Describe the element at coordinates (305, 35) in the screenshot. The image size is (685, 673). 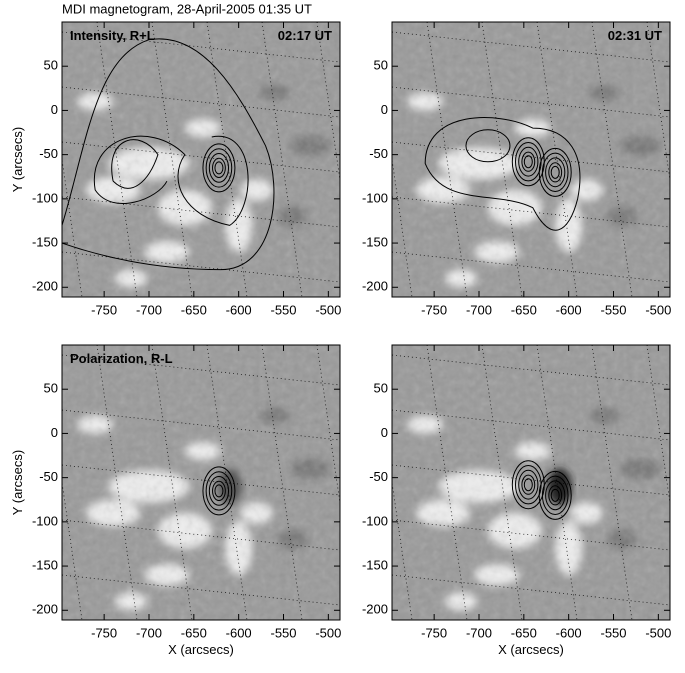
I see `panel-time: 02:17 UT` at that location.